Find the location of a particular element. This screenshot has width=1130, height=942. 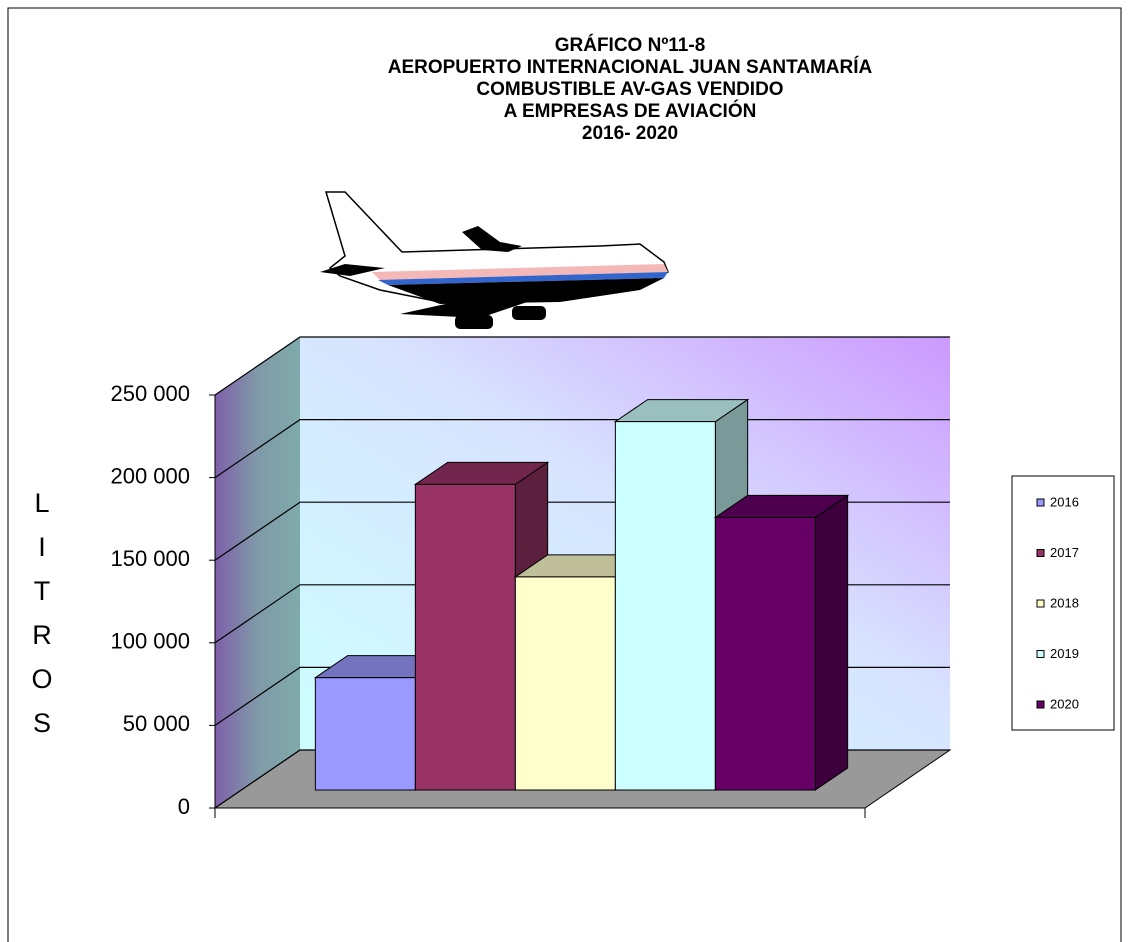

y-tick-label: 250 000 is located at coordinates (150, 393).